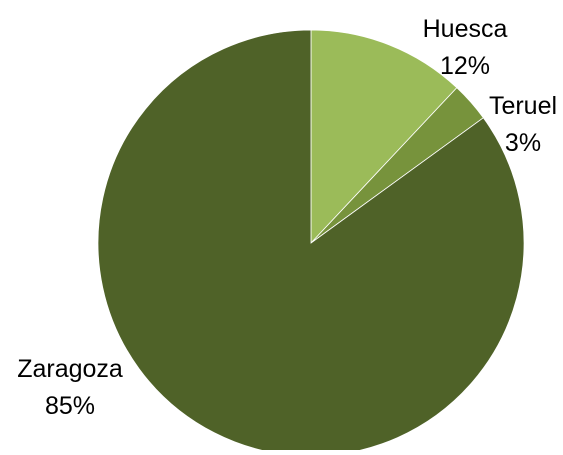  What do you see at coordinates (70, 369) in the screenshot?
I see `slice-category-label: Zaragoza` at bounding box center [70, 369].